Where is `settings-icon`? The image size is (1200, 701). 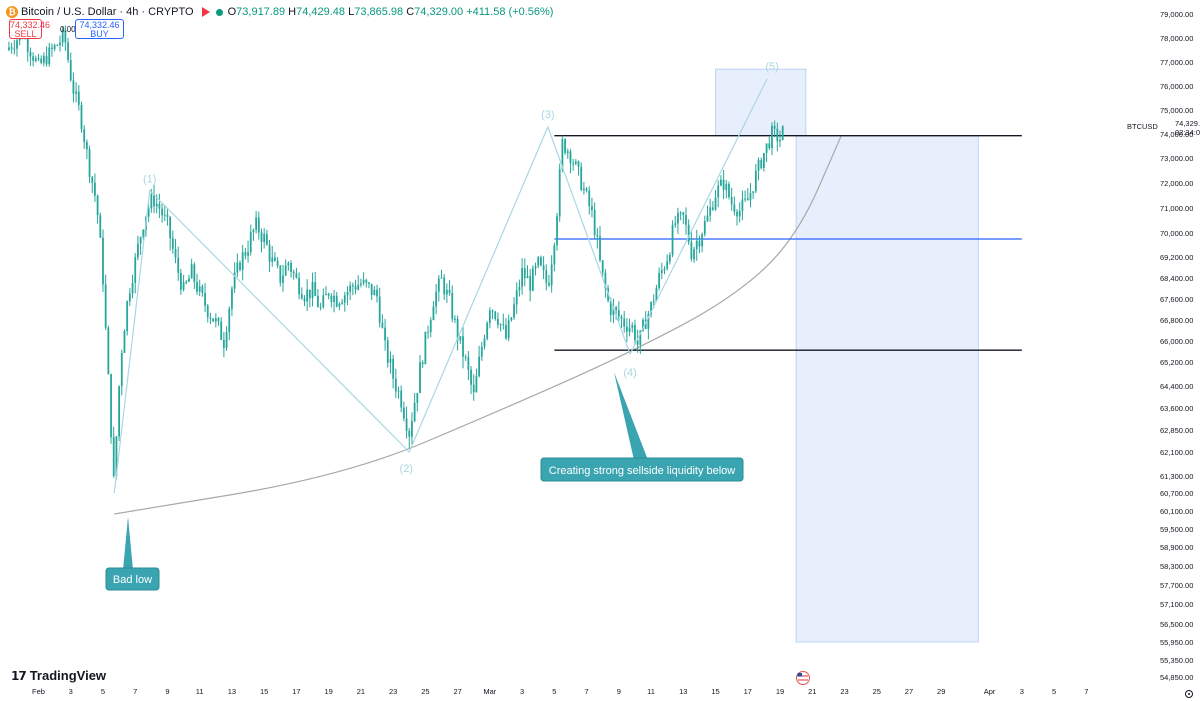
settings-icon is located at coordinates (1189, 694).